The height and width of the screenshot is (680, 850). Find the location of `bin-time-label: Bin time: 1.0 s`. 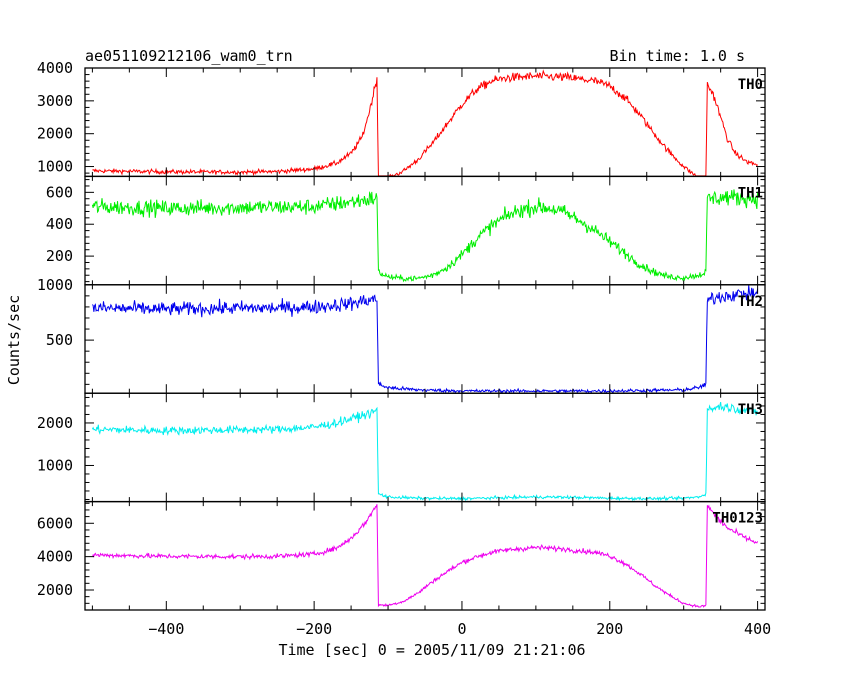

bin-time-label: Bin time: 1.0 s is located at coordinates (677, 56).